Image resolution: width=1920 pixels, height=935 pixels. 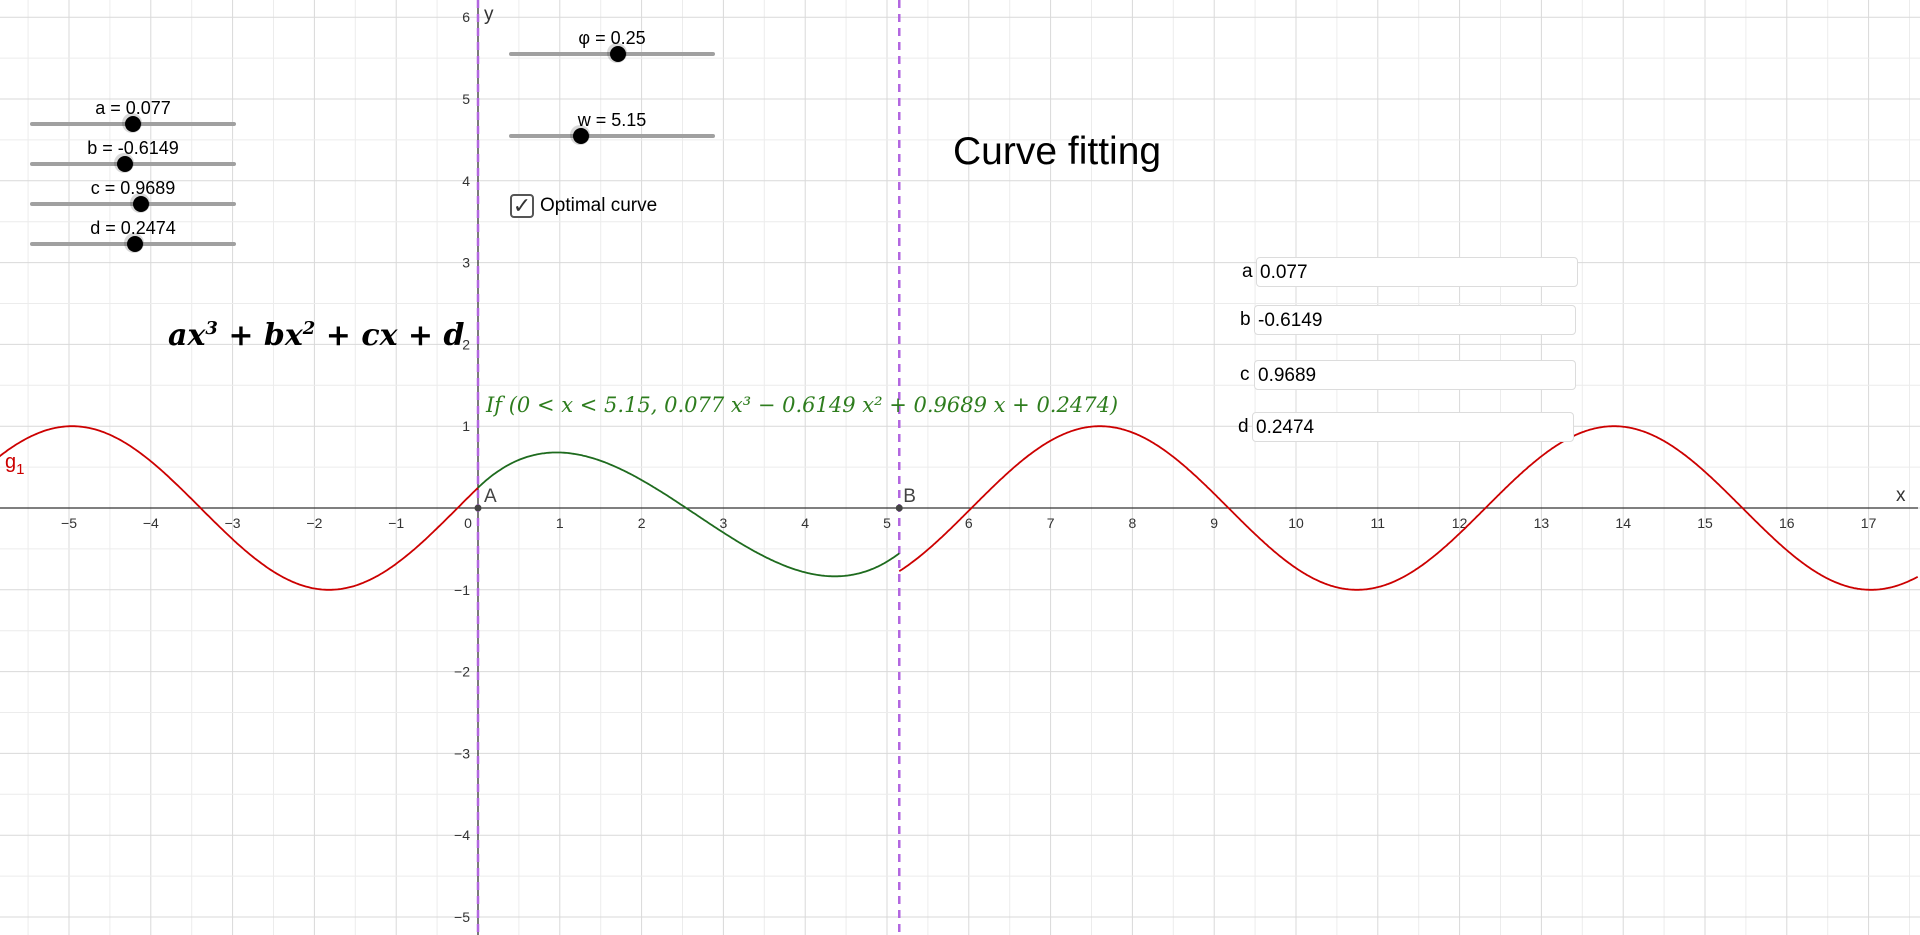 What do you see at coordinates (1051, 523) in the screenshot?
I see `x-tick-label: 7` at bounding box center [1051, 523].